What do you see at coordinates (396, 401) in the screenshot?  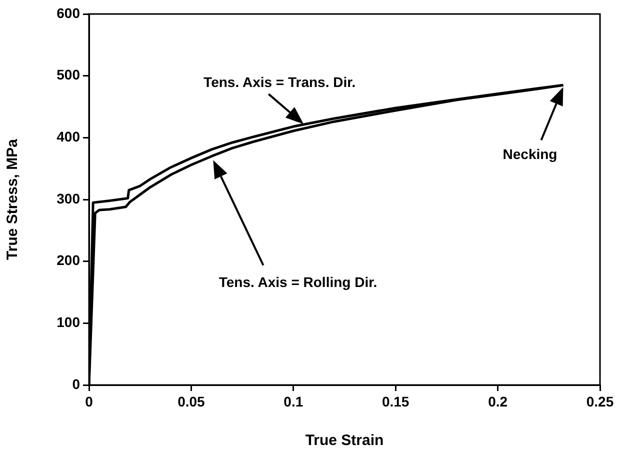 I see `x-tick-label: 0.15` at bounding box center [396, 401].